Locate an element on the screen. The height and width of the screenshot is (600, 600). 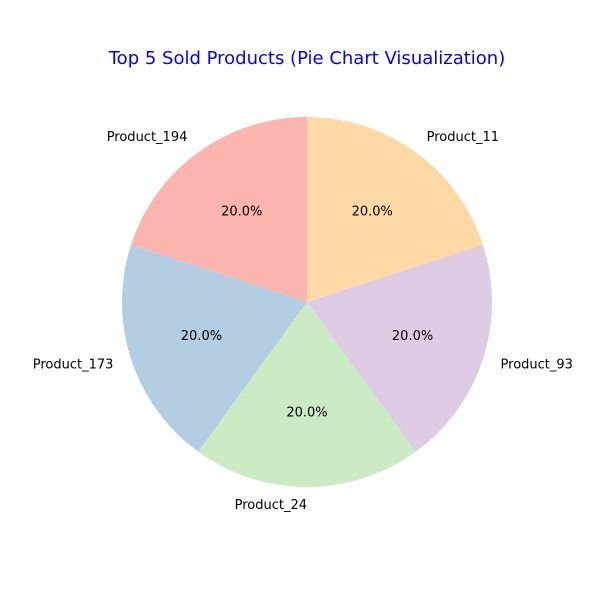
slice-label-product-24: Product_24 is located at coordinates (271, 505).